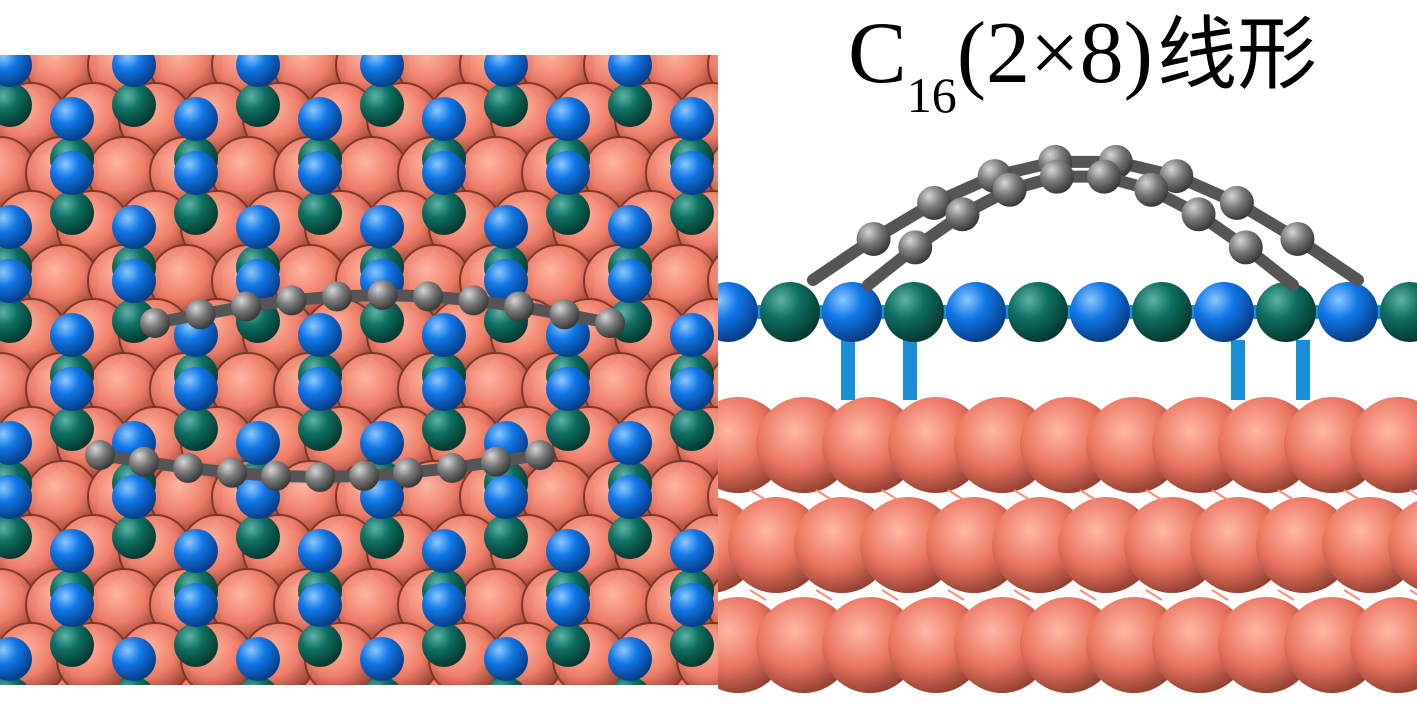  Describe the element at coordinates (931, 95) in the screenshot. I see `caption-subscript: 16` at that location.